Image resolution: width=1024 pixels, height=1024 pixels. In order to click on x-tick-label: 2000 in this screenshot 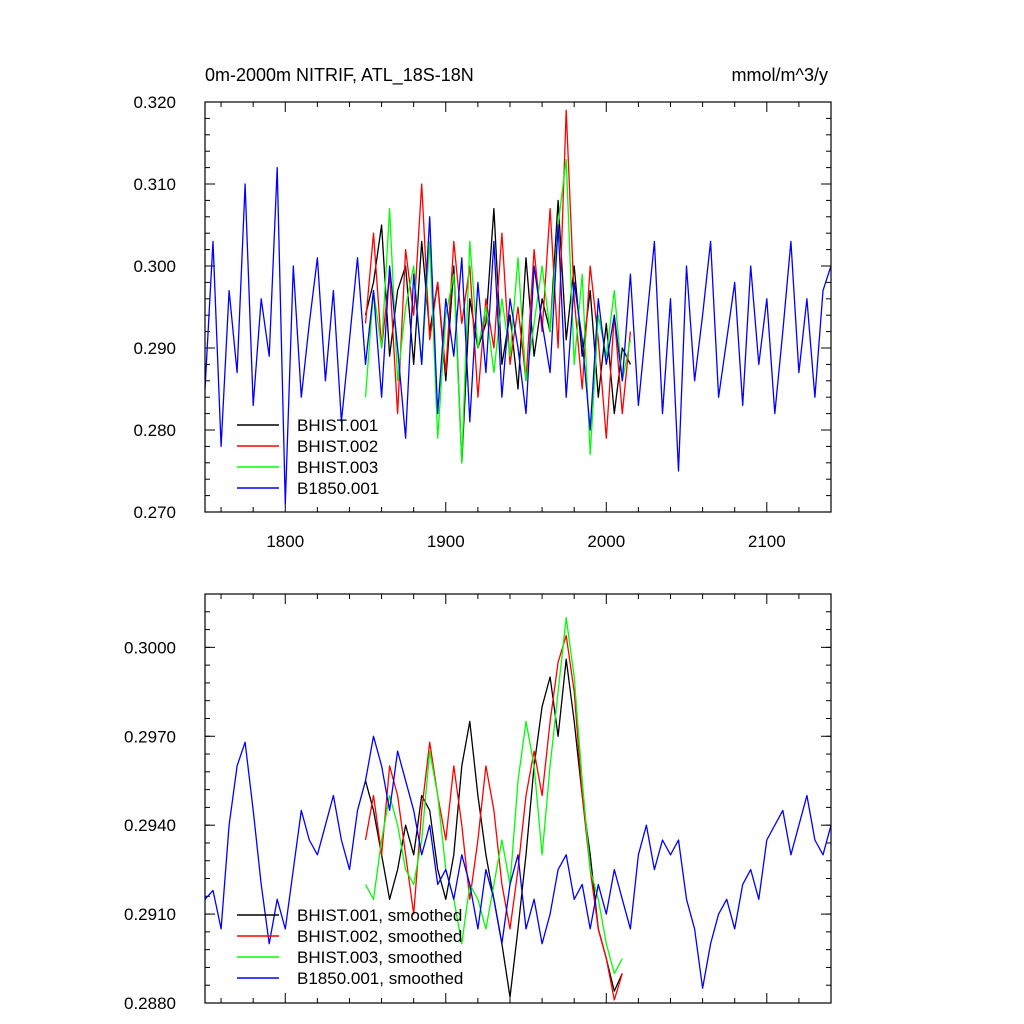, I will do `click(606, 541)`.